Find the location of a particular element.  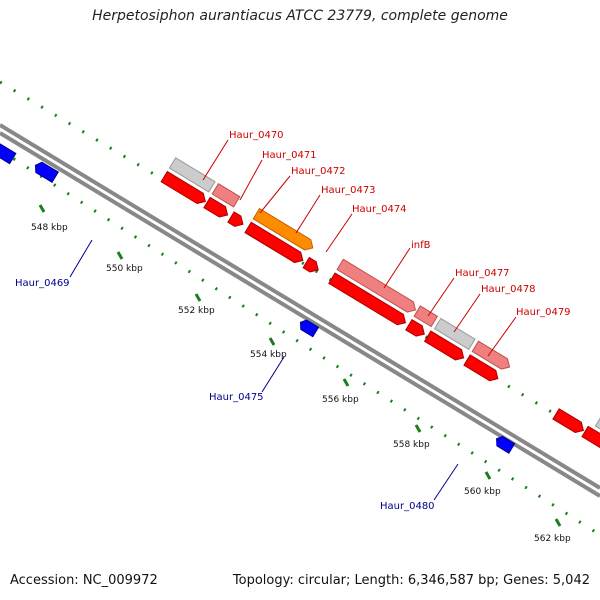

gene-label-Haur_0470: Haur_0470 is located at coordinates (256, 135).